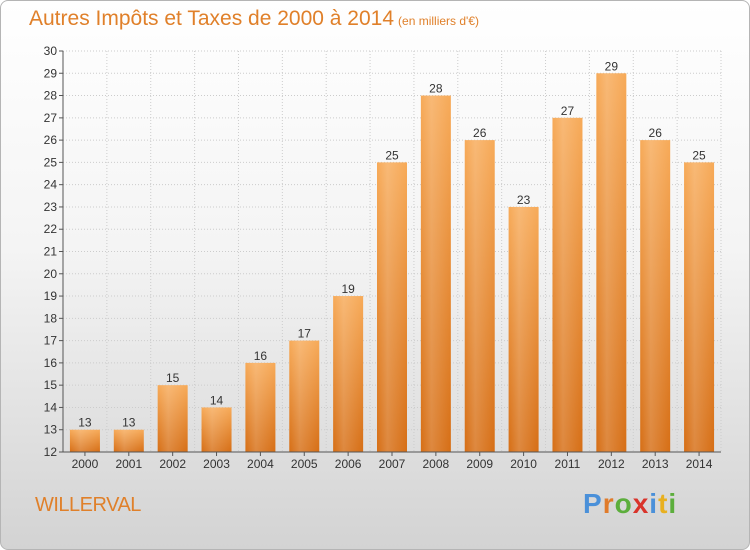 This screenshot has height=550, width=750. Describe the element at coordinates (51, 341) in the screenshot. I see `y-tick-label: 17` at that location.